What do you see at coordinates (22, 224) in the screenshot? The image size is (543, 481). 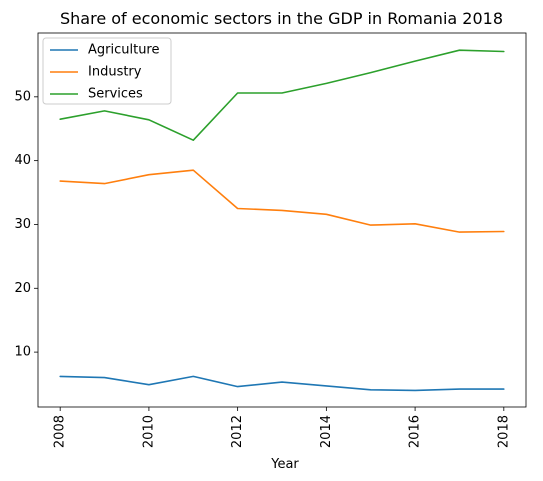 I see `y-tick-label: 30` at bounding box center [22, 224].